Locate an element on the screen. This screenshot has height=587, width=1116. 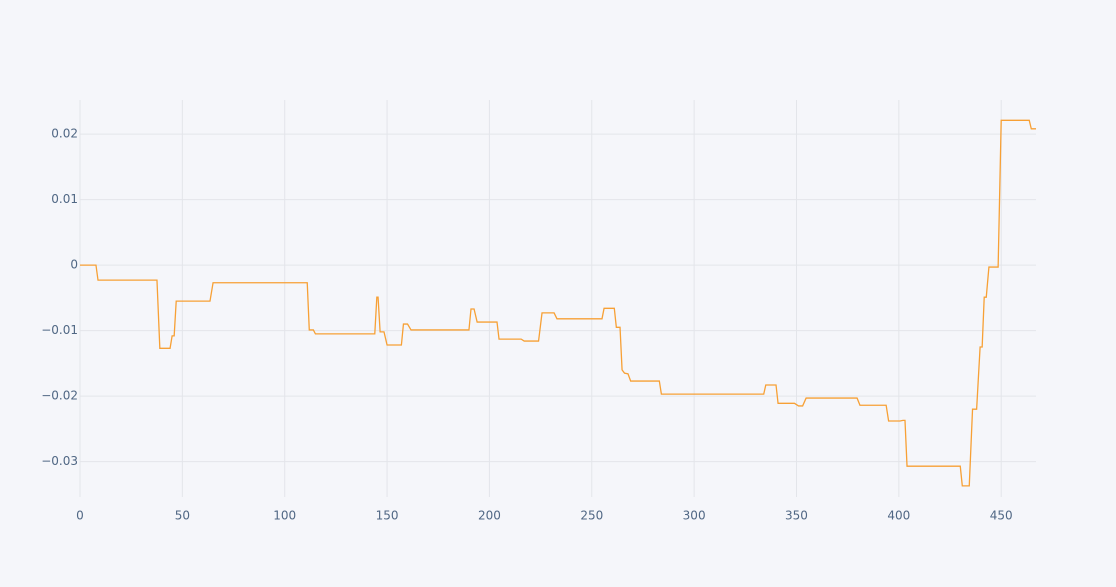
y-tick-label: −0.03 is located at coordinates (59, 461).